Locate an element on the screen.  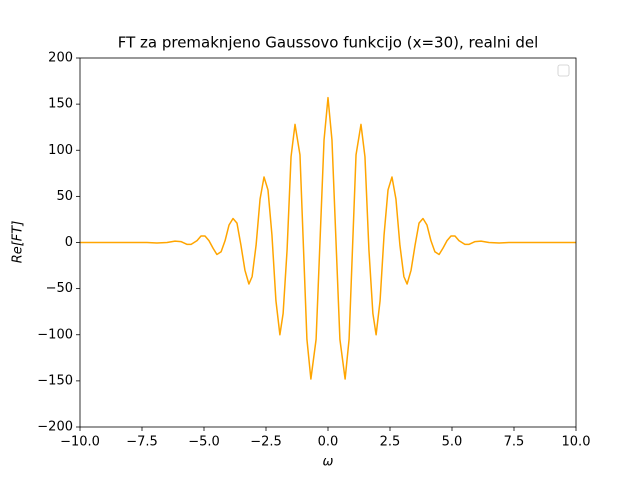
y-axis-label: Re[FT] is located at coordinates (18, 242).